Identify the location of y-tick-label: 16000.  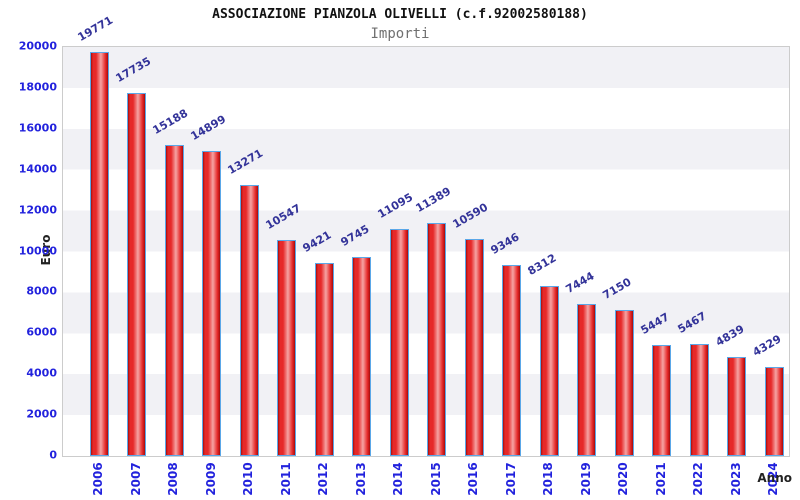
(37, 128).